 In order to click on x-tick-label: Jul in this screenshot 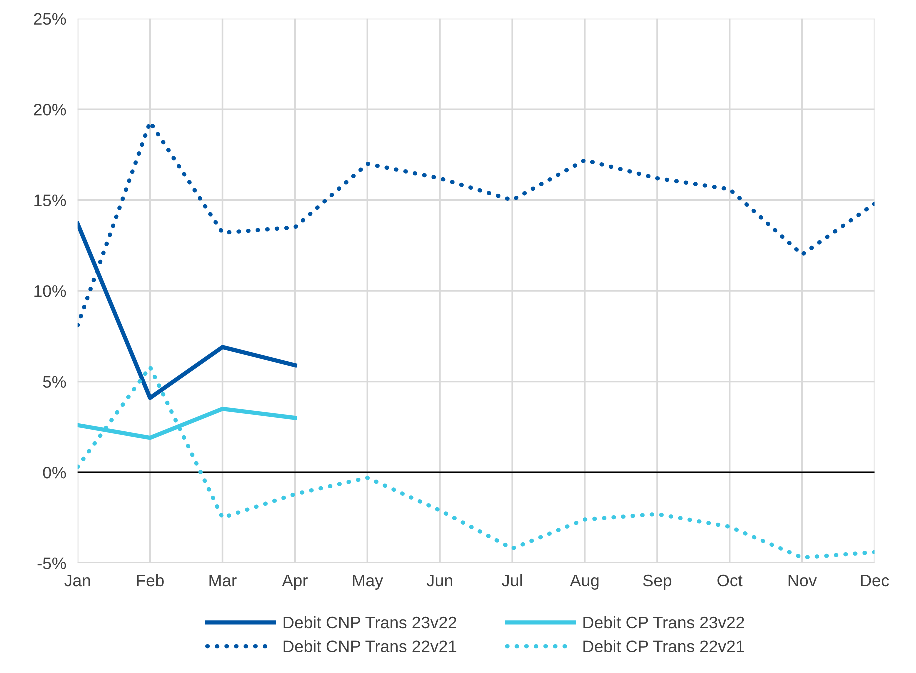, I will do `click(512, 580)`.